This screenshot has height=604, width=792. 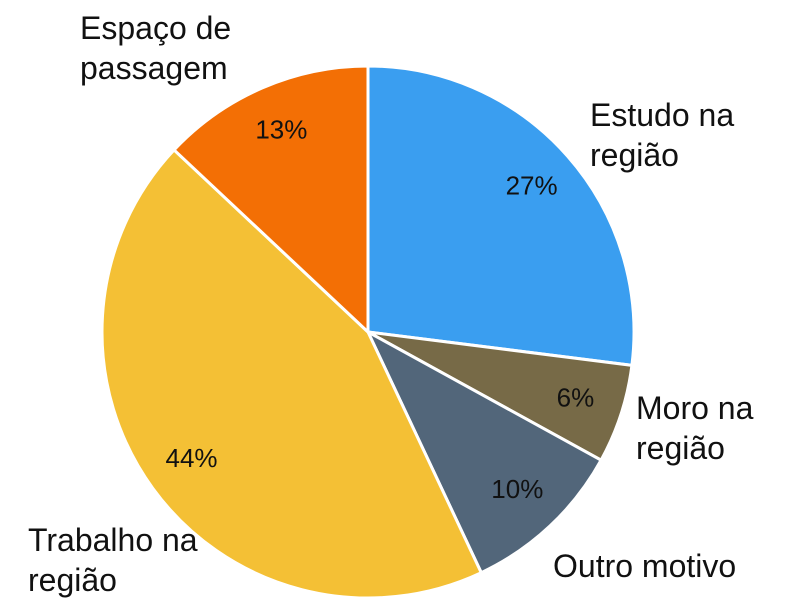 What do you see at coordinates (532, 186) in the screenshot?
I see `value-label: 27%` at bounding box center [532, 186].